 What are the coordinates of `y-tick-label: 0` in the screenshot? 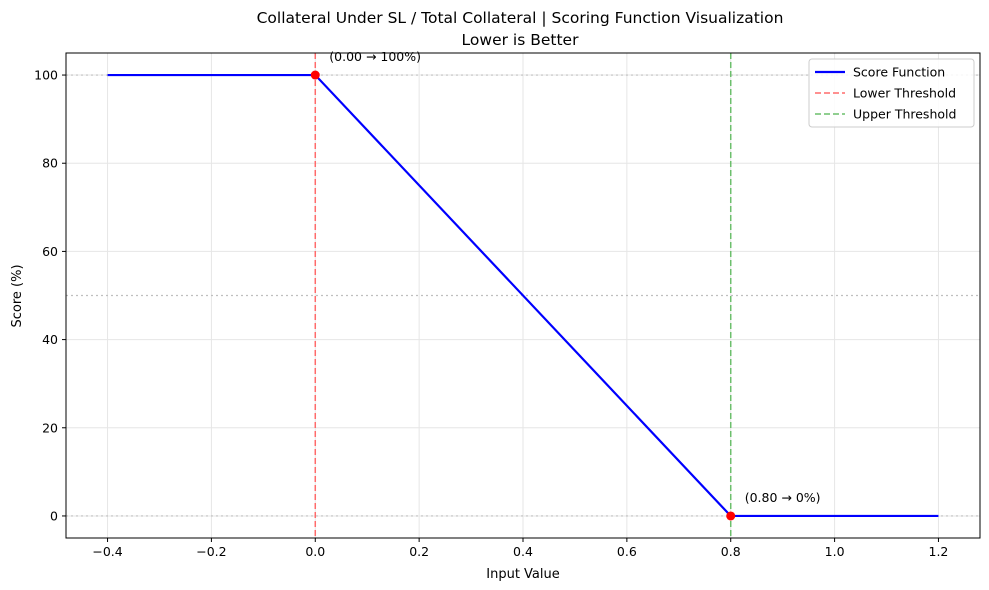 It's located at (54, 515).